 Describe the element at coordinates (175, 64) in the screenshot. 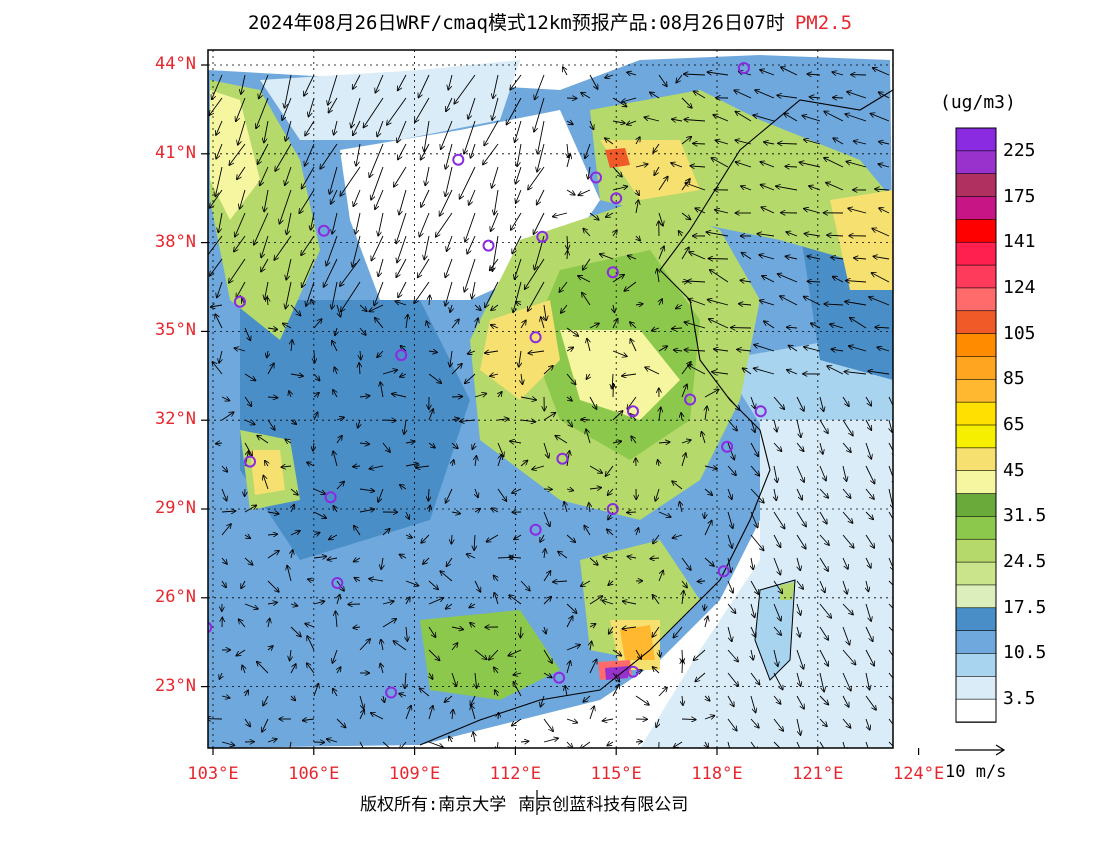

I see `lat-label: 44°N` at that location.